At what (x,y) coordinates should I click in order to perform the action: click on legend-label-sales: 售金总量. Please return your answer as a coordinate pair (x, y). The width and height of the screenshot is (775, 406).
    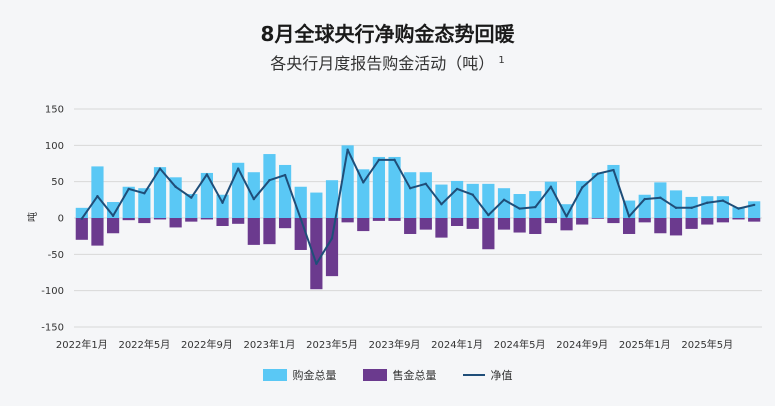
    Looking at the image, I should click on (414, 375).